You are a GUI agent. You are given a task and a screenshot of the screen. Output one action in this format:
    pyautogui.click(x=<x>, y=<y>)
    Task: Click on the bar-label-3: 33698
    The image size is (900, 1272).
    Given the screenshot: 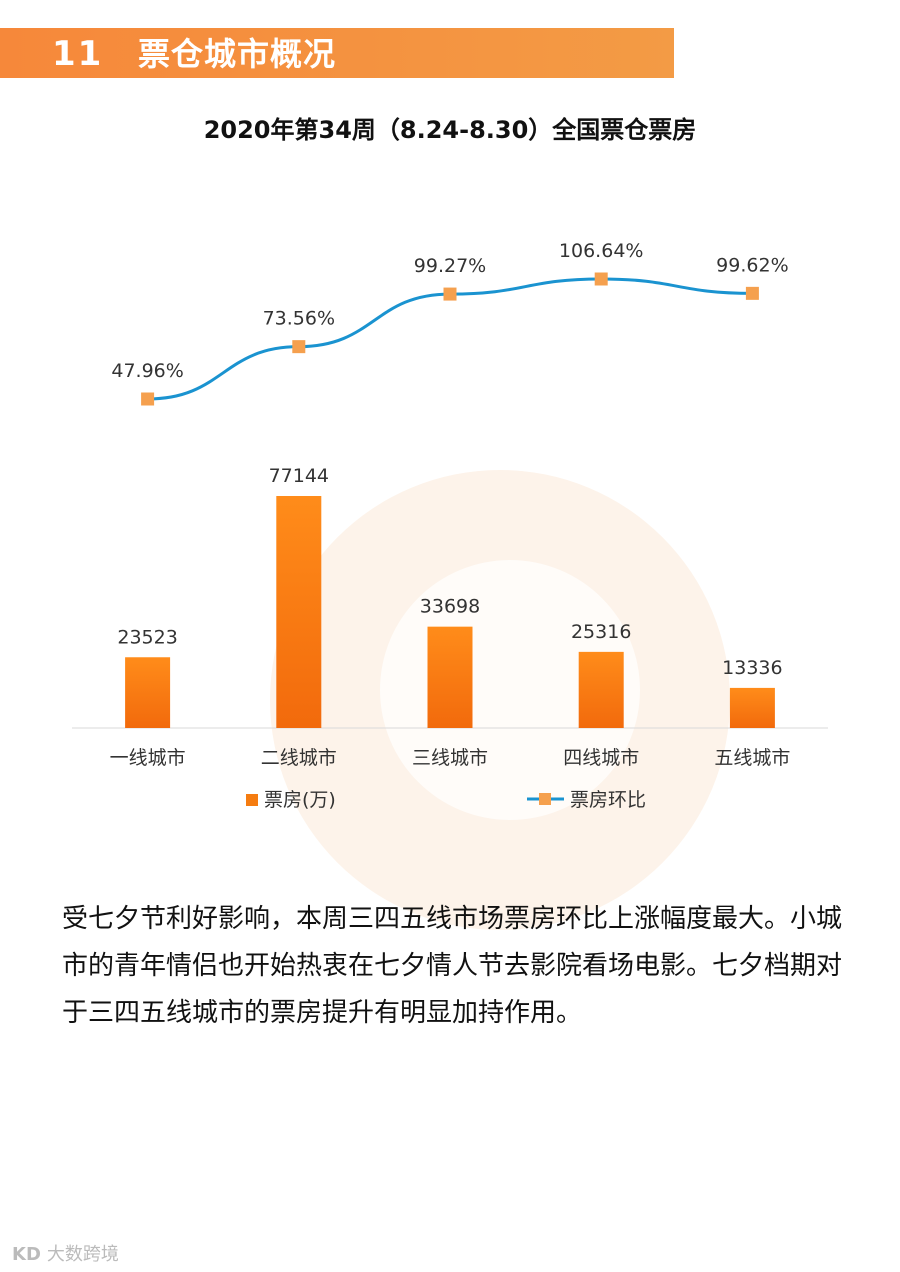 What is the action you would take?
    pyautogui.click(x=450, y=607)
    